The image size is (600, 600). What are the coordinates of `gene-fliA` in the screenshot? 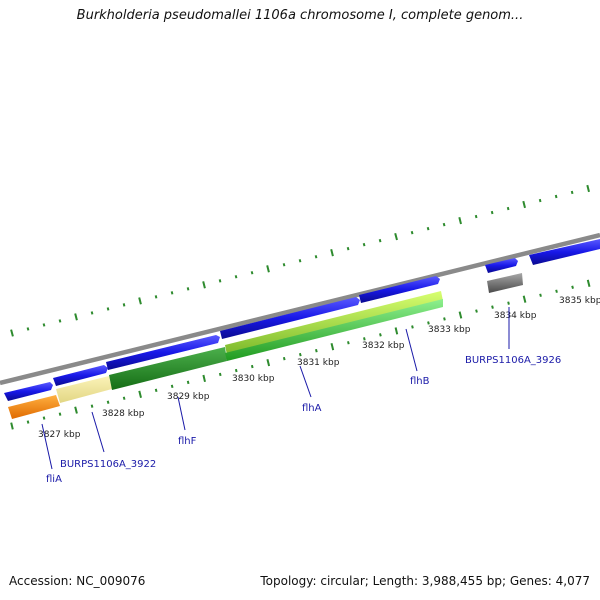 It's located at (34, 407).